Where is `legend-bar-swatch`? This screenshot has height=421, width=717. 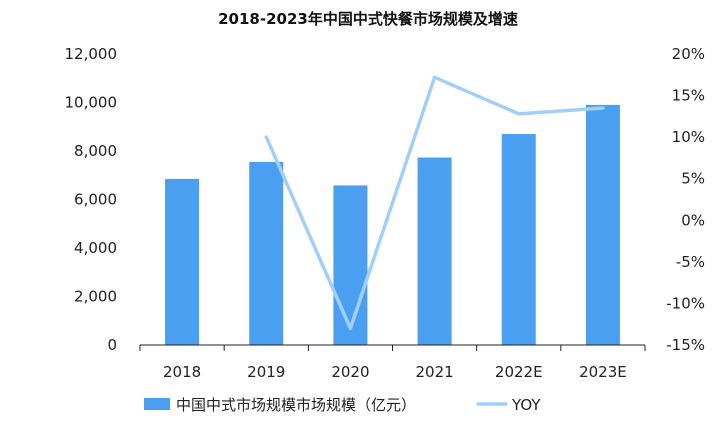 legend-bar-swatch is located at coordinates (157, 404).